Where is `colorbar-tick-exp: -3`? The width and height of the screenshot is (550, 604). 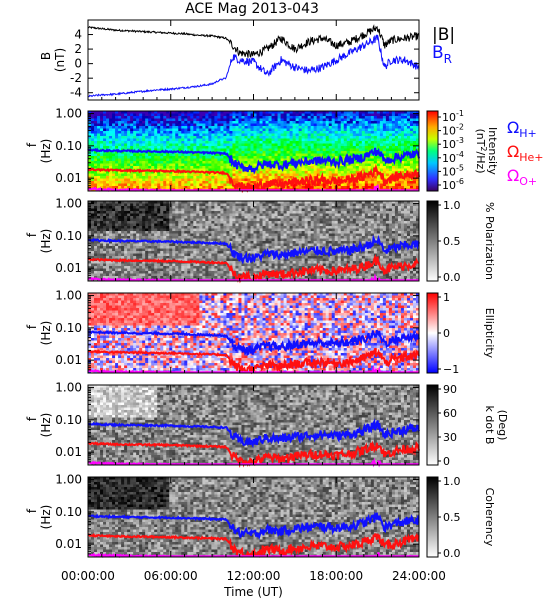
colorbar-tick-exp: -3 is located at coordinates (460, 140).